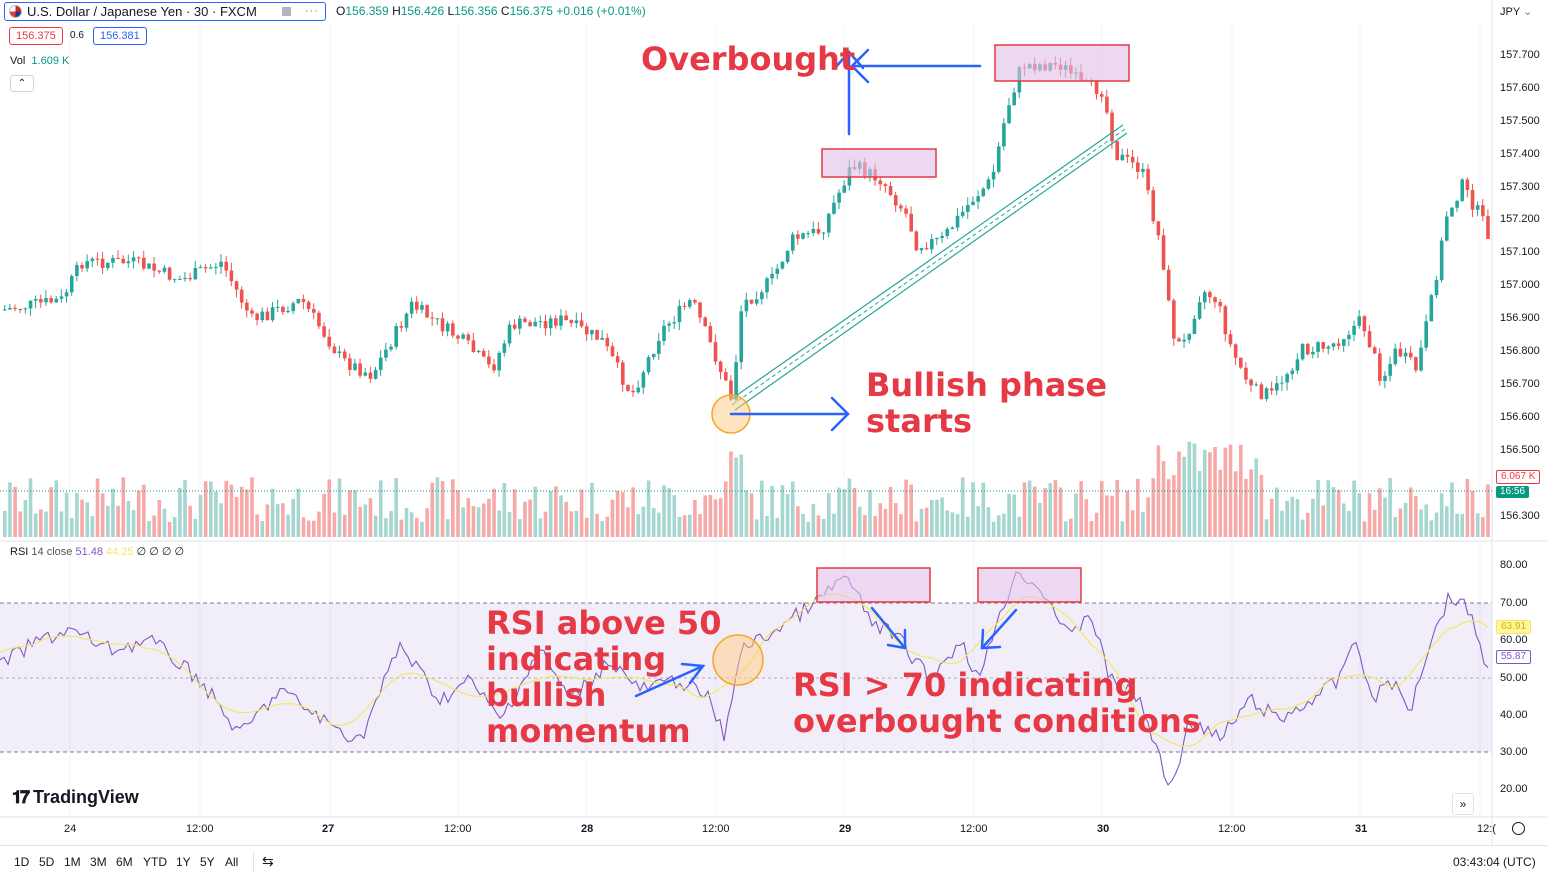 The width and height of the screenshot is (1547, 879). What do you see at coordinates (928, 267) in the screenshot?
I see `trend-channel` at bounding box center [928, 267].